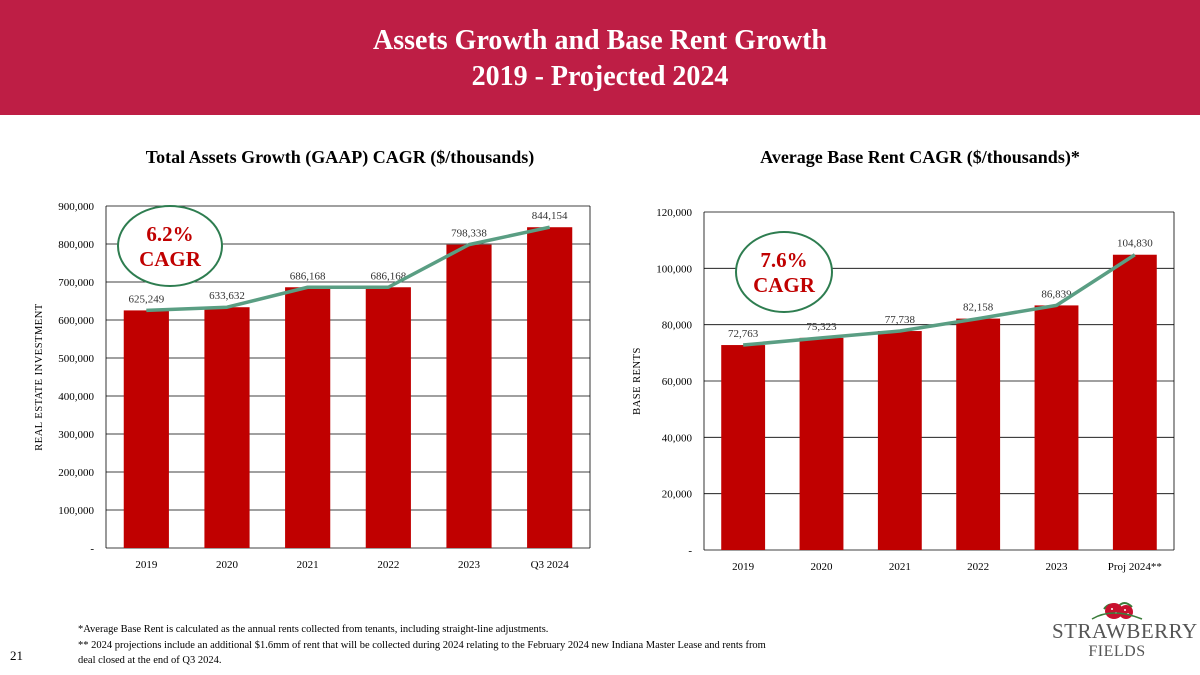 Image resolution: width=1200 pixels, height=675 pixels. Describe the element at coordinates (76, 435) in the screenshot. I see `y-tick-label: 300,000` at that location.